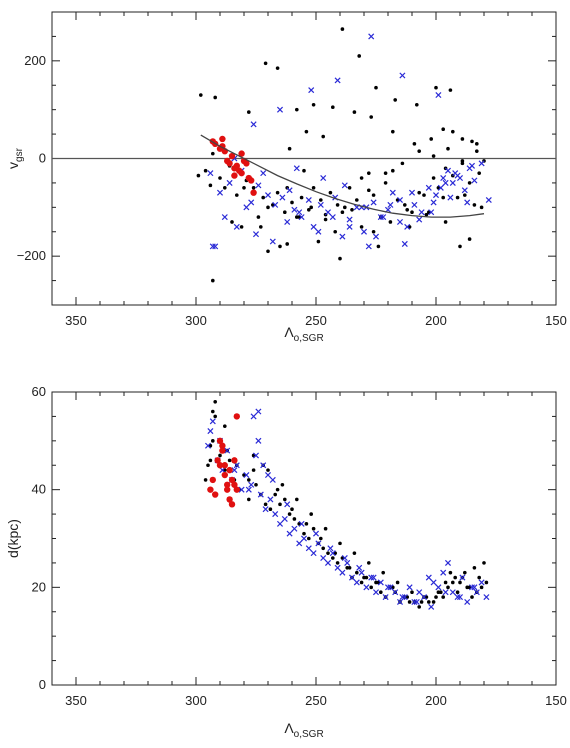 This screenshot has width=570, height=748. Describe the element at coordinates (436, 320) in the screenshot. I see `x-tick-label: 200` at that location.